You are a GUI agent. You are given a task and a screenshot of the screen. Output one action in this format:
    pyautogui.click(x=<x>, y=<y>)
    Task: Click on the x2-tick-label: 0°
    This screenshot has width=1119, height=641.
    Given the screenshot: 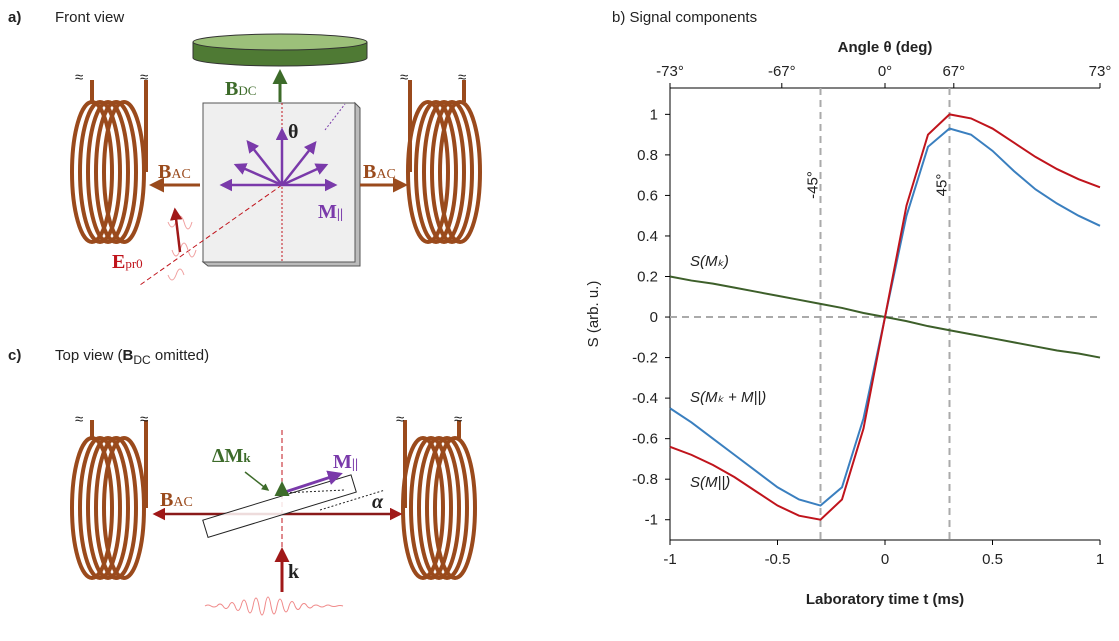 What is the action you would take?
    pyautogui.click(x=885, y=71)
    